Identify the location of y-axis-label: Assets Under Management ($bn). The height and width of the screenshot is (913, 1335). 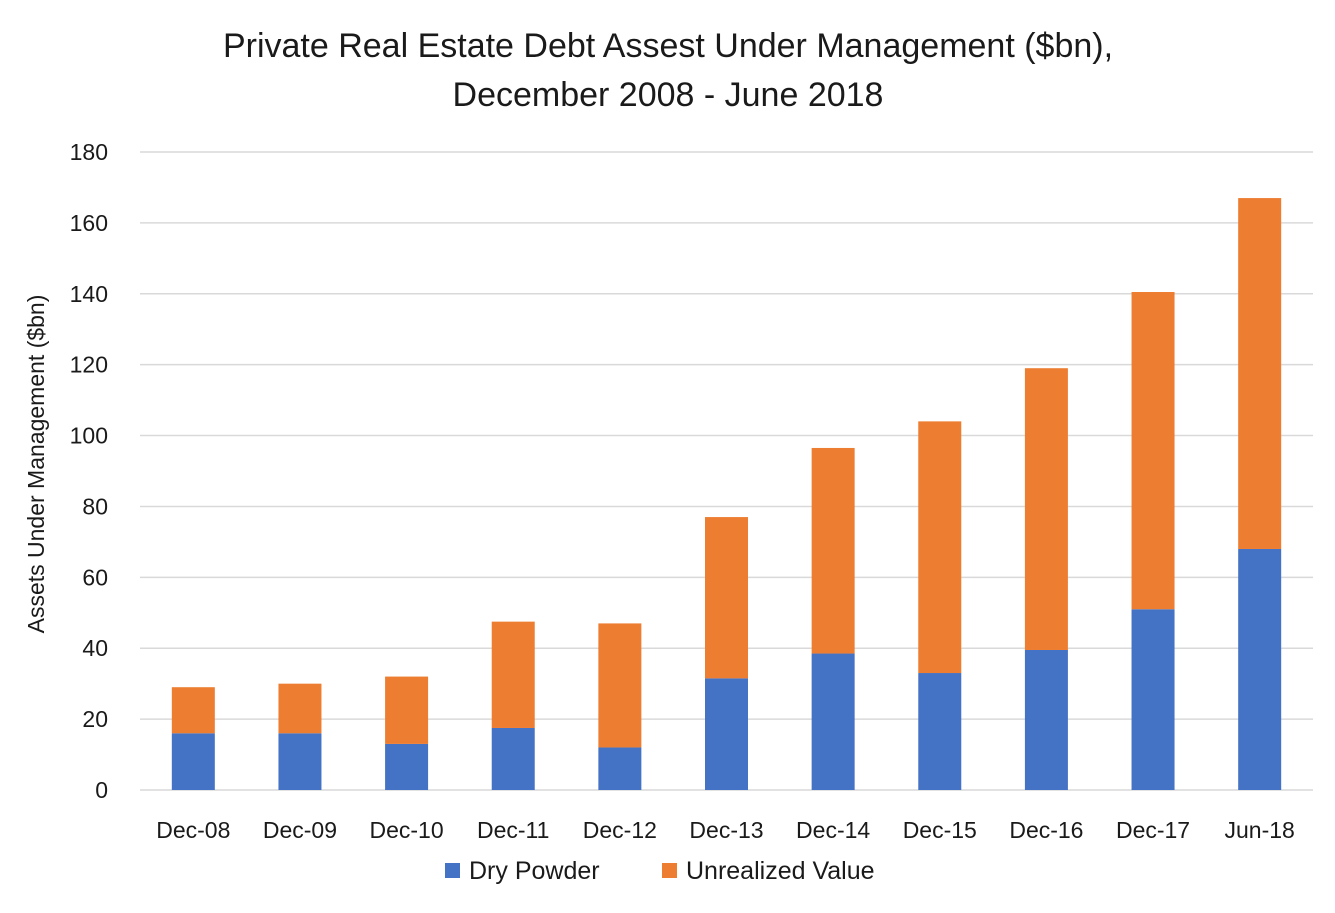
(36, 464).